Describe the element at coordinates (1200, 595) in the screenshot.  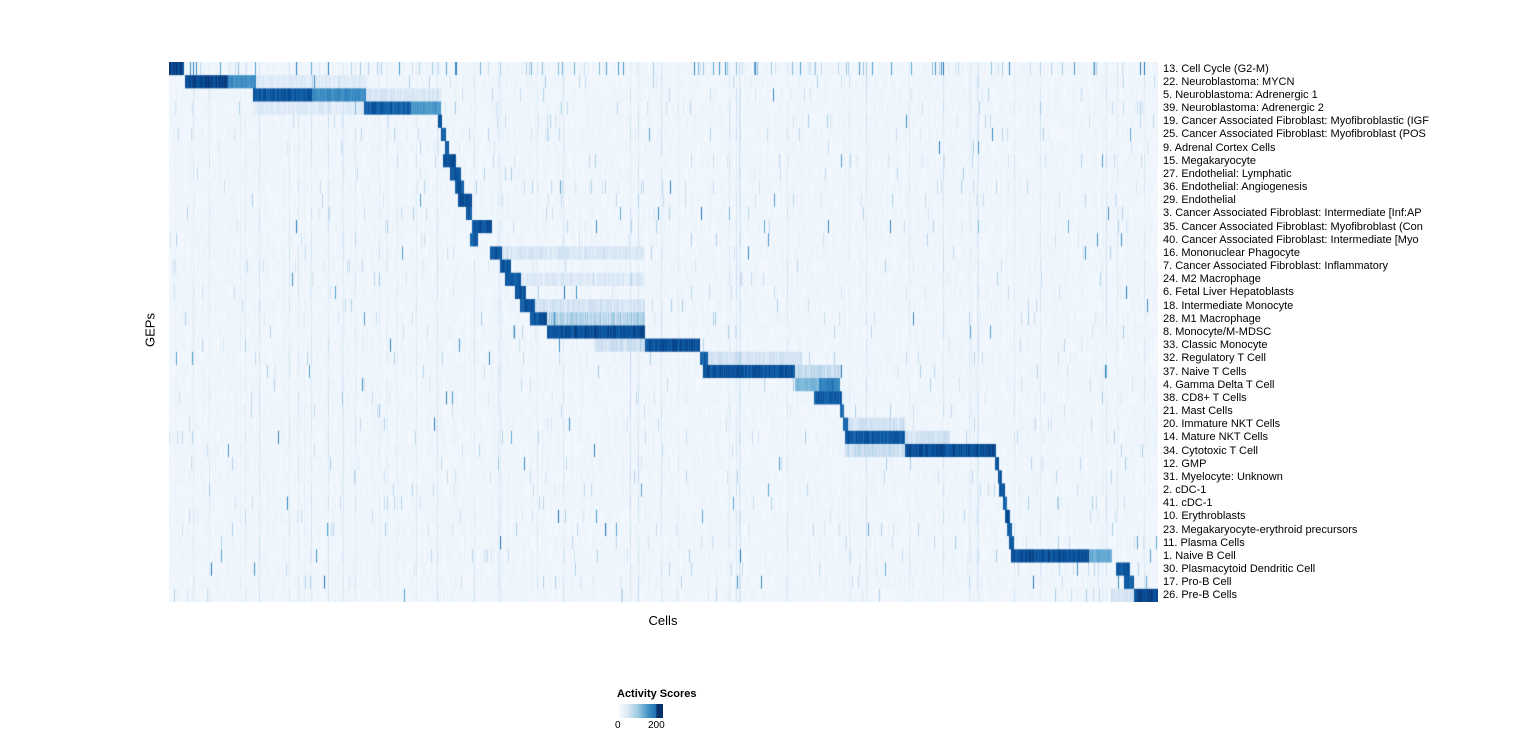
I see `gep-row-label: 26. Pre-B Cells` at that location.